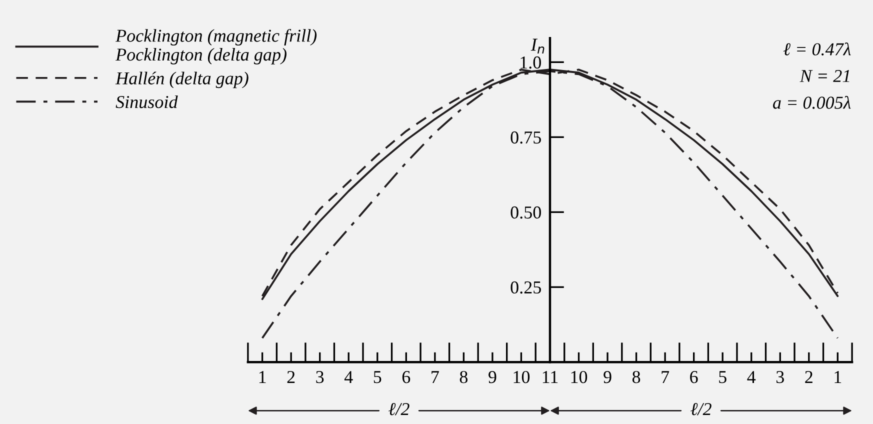  What do you see at coordinates (216, 46) in the screenshot?
I see `legend-label: Pocklington (magnetic frill) Pocklington (delta gap)` at bounding box center [216, 46].